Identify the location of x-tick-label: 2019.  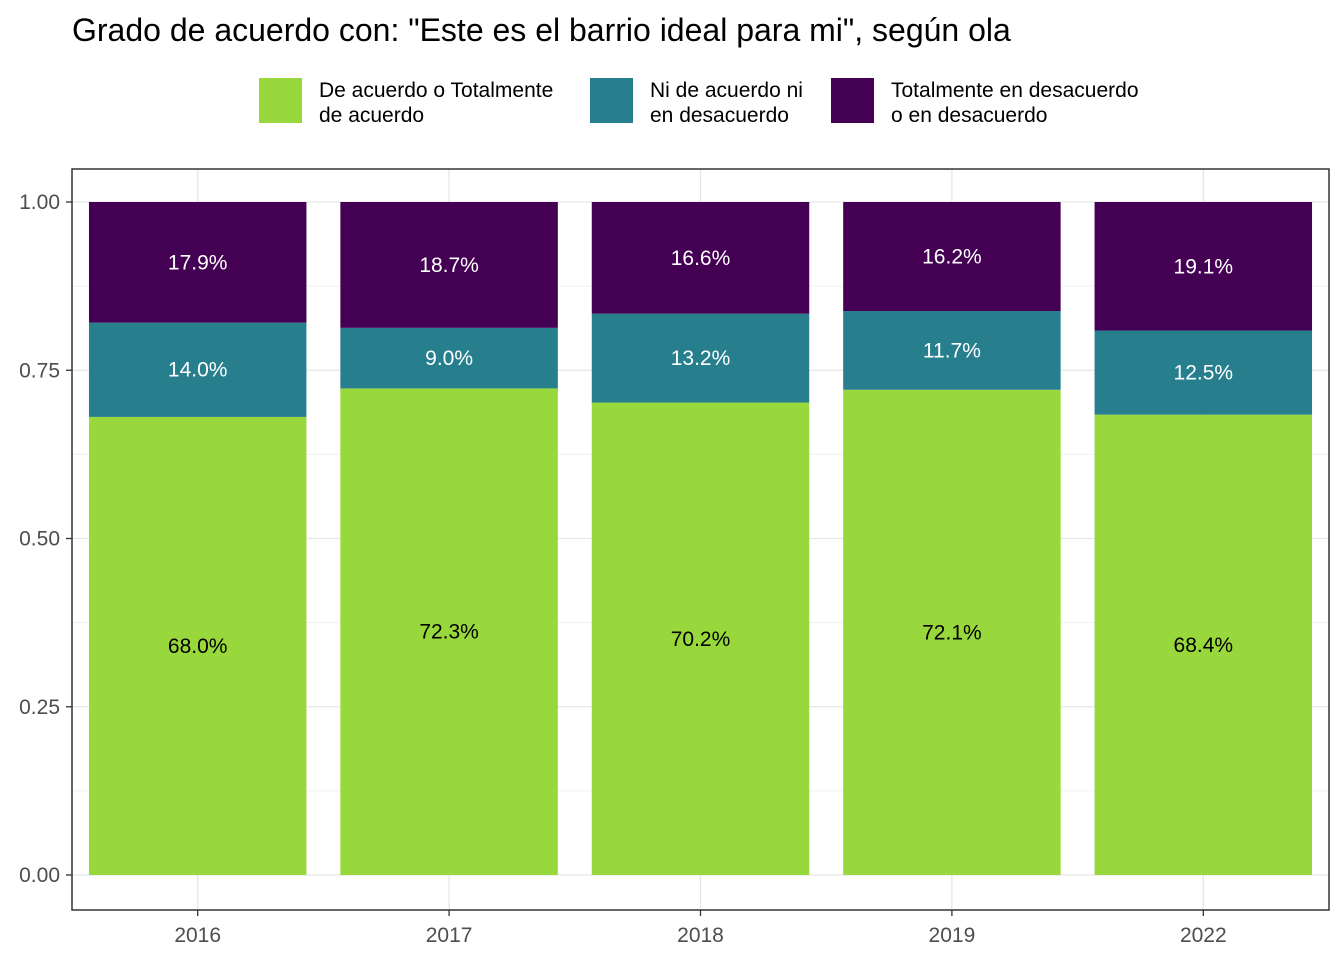
(952, 935).